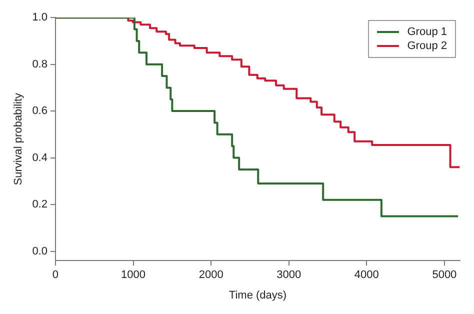 The height and width of the screenshot is (314, 474). I want to click on y-tick-label: 0.6, so click(40, 111).